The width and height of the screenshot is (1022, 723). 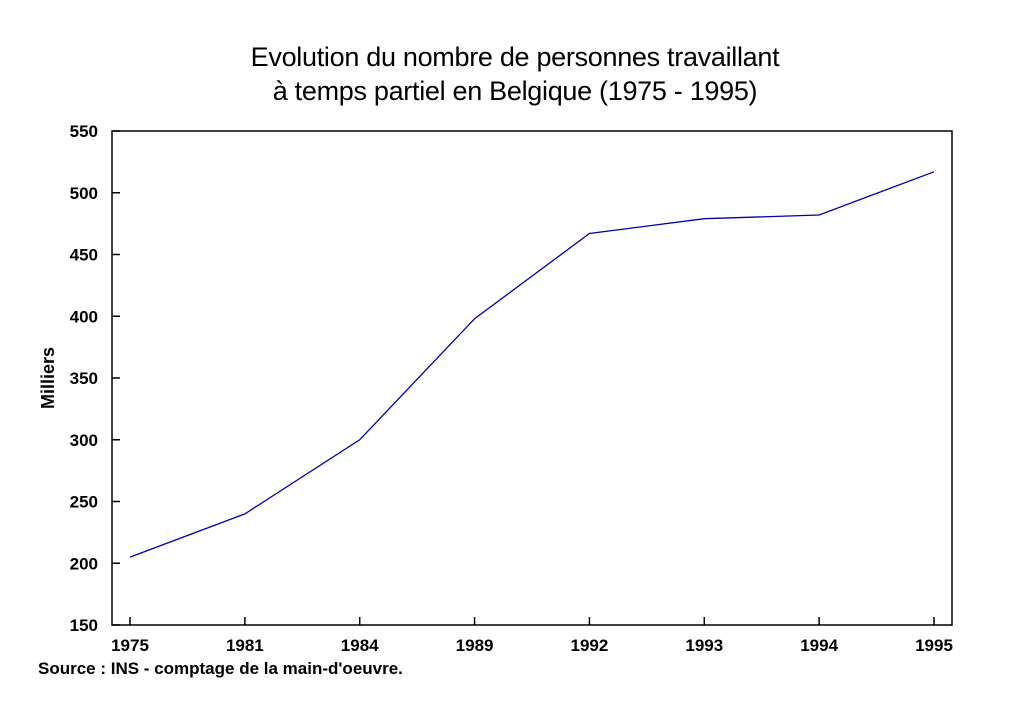 What do you see at coordinates (48, 378) in the screenshot?
I see `y-axis-label: Milliers` at bounding box center [48, 378].